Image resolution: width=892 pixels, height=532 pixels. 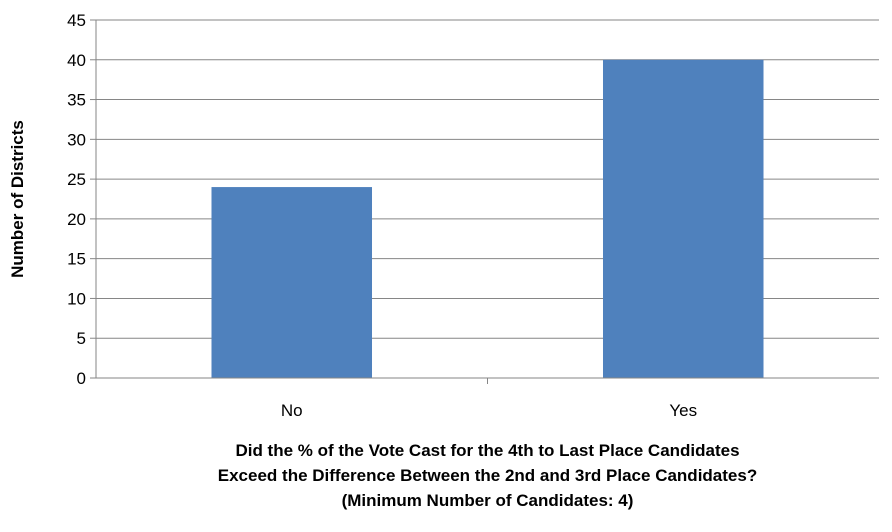 What do you see at coordinates (17, 199) in the screenshot?
I see `y-axis-label: Number of Districts` at bounding box center [17, 199].